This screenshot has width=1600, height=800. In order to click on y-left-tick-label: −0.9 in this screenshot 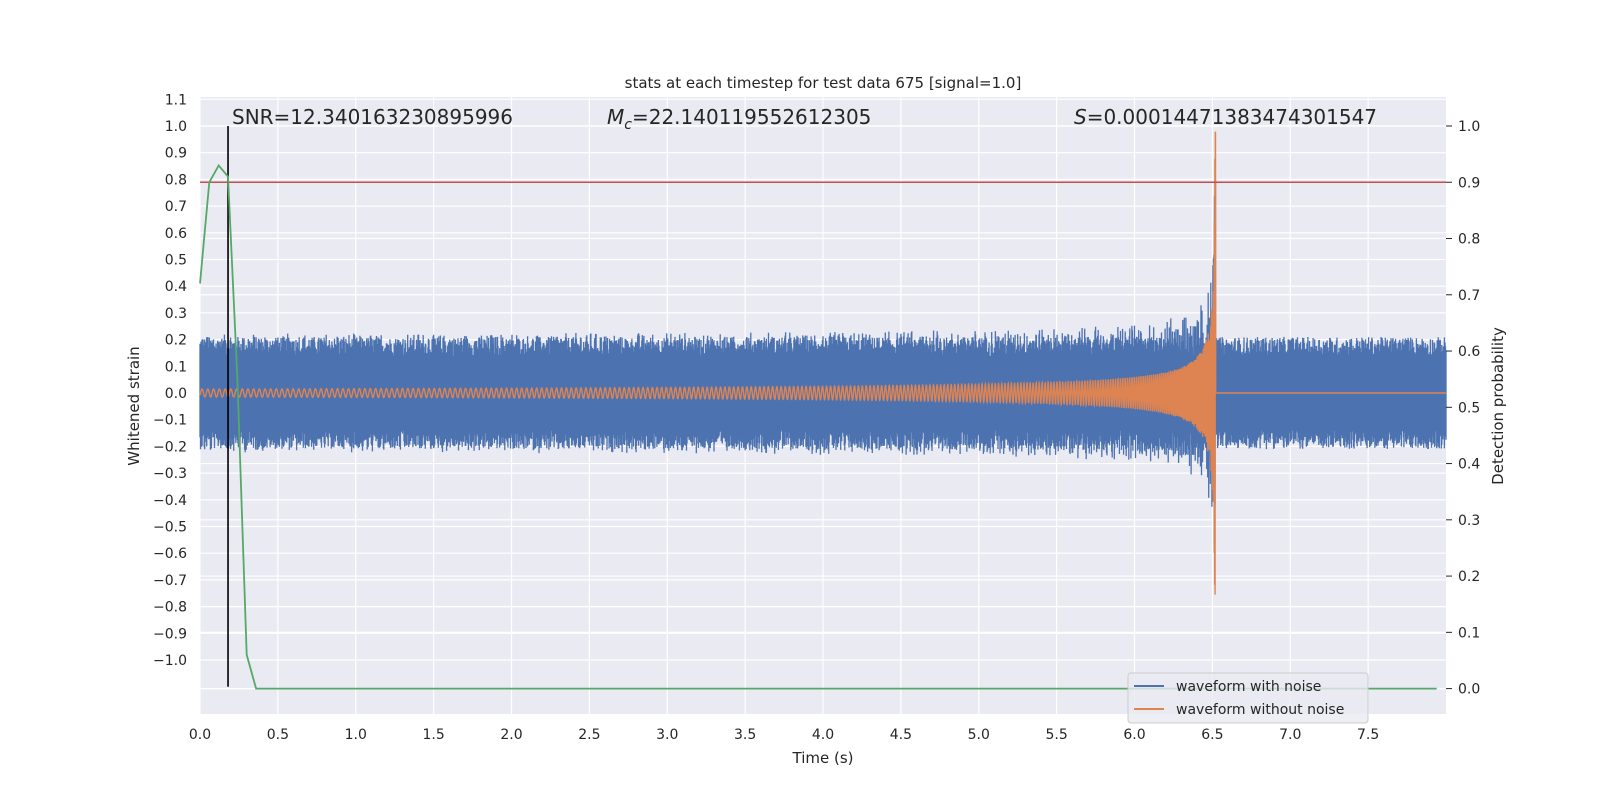, I will do `click(170, 634)`.